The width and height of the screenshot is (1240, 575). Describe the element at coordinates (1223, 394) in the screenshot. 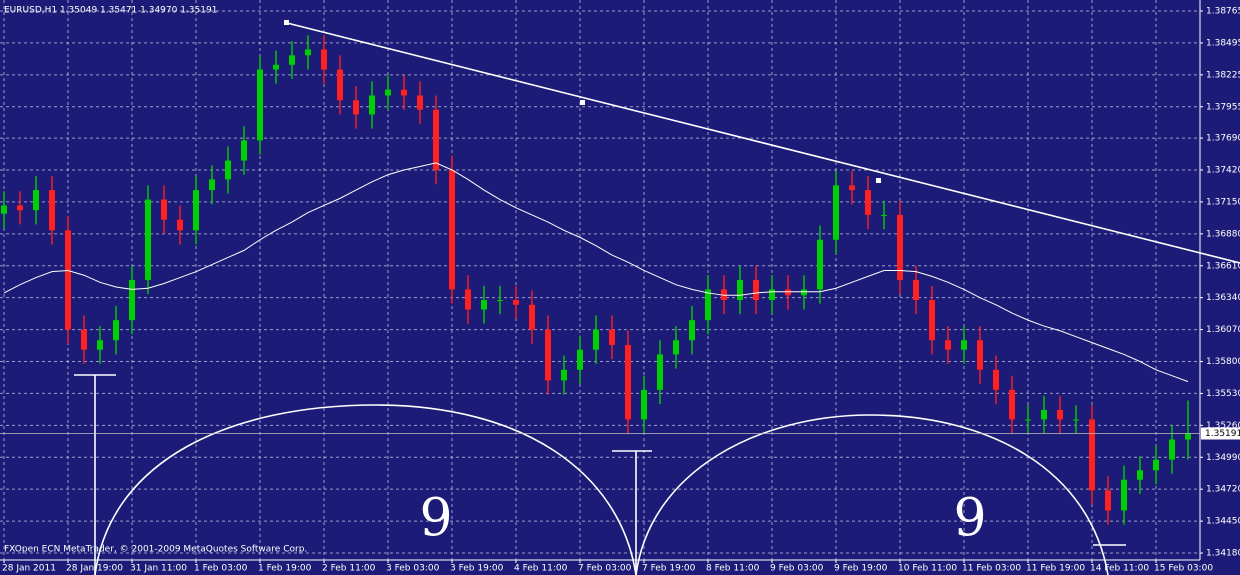

I see `y-tick-label: 1.35530` at that location.